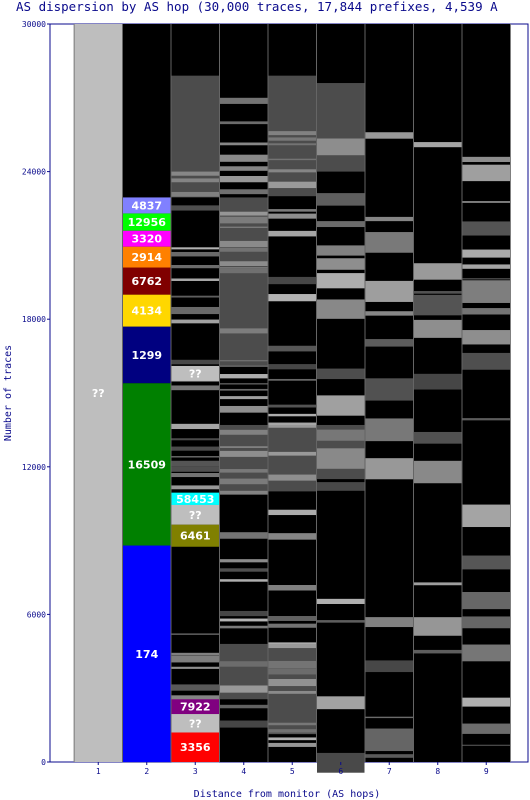  I want to click on segment-label-2-9: 4837, so click(146, 205).